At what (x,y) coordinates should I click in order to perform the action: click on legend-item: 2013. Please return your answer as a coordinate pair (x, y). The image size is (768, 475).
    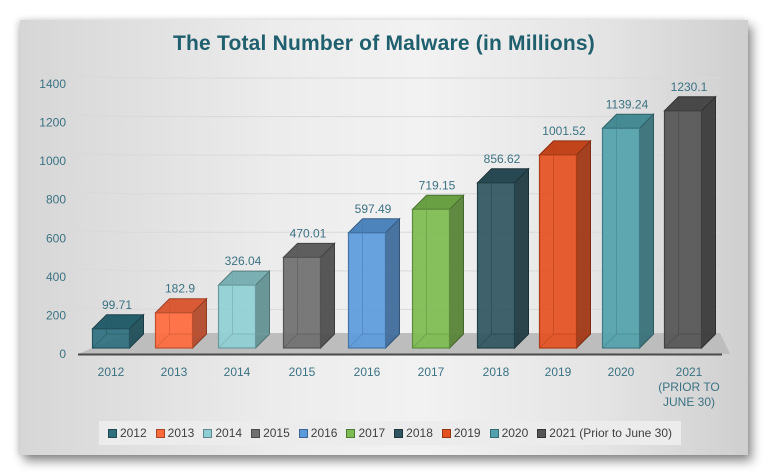
    Looking at the image, I should click on (175, 433).